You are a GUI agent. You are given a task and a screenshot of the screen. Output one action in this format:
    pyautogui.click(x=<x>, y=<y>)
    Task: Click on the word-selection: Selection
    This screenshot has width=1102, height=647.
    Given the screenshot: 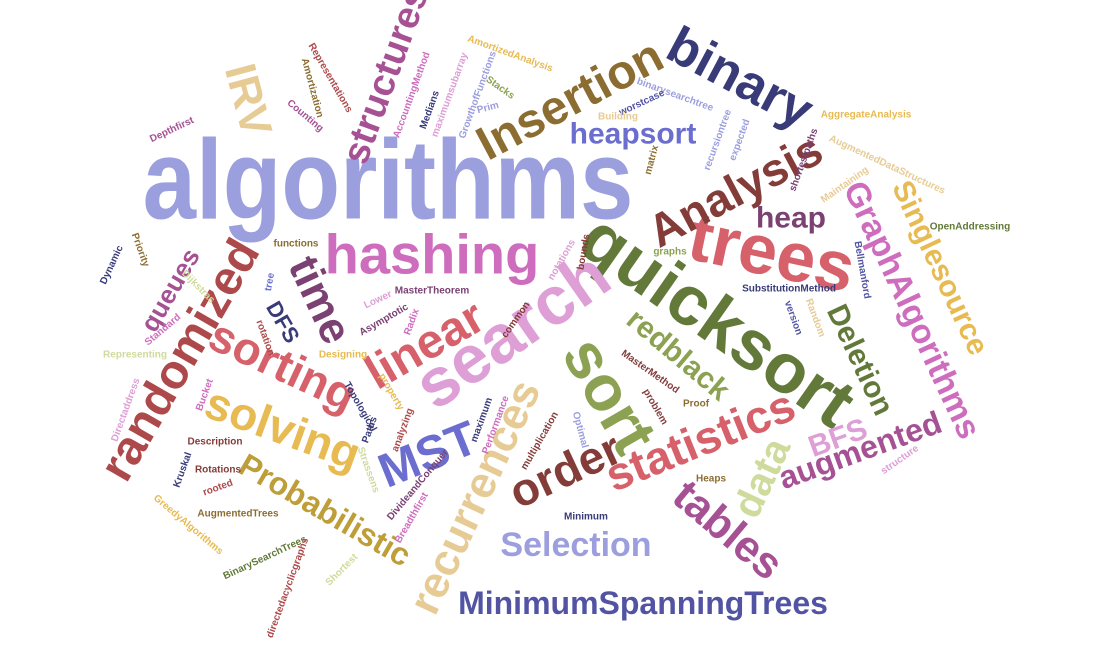 What is the action you would take?
    pyautogui.click(x=575, y=545)
    